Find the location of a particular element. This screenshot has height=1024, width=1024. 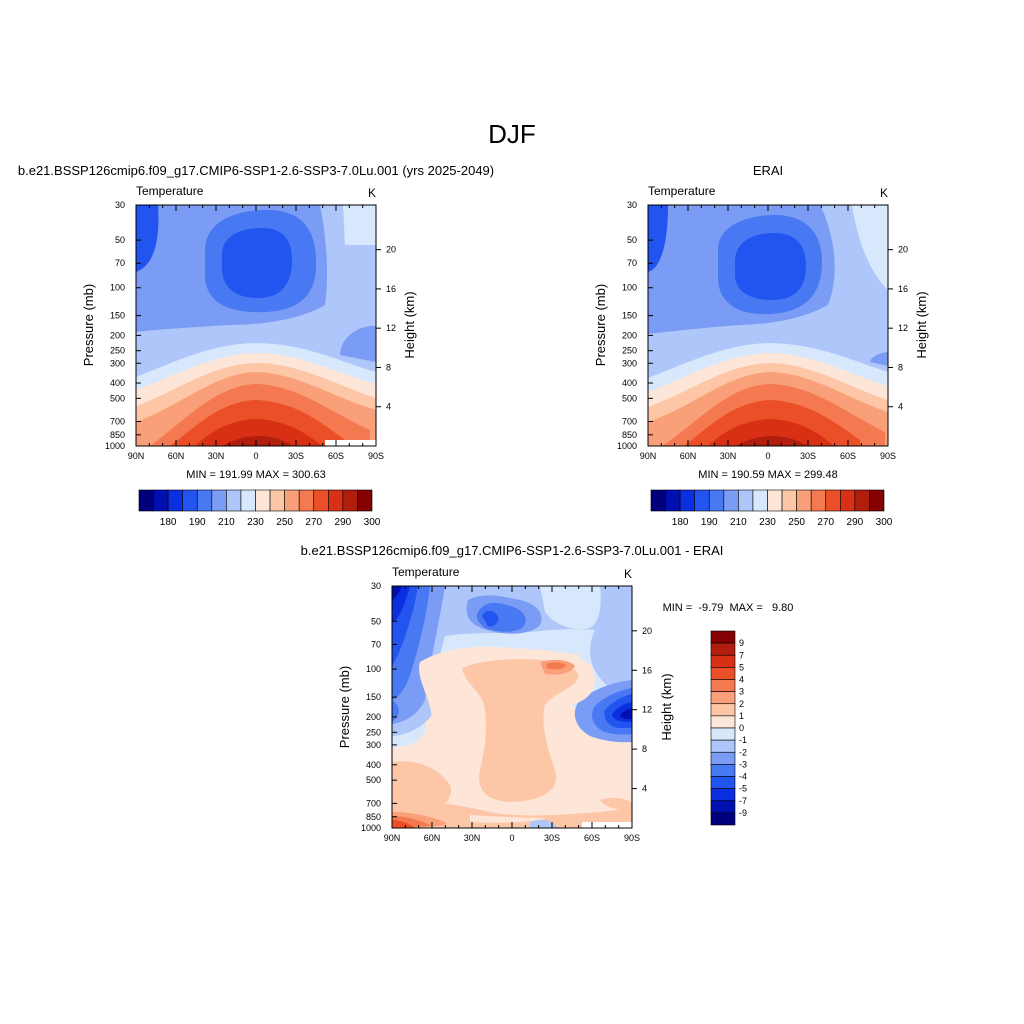

y-tick-label: 30 is located at coordinates (376, 586).